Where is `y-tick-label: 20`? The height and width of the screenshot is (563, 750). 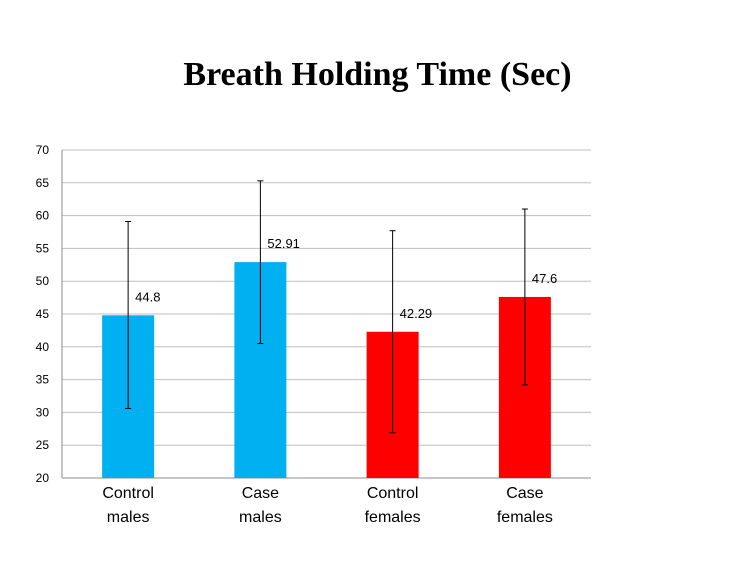
y-tick-label: 20 is located at coordinates (43, 478).